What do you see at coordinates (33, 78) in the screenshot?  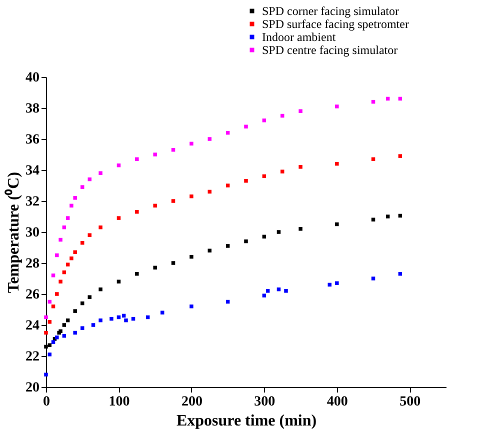 I see `y-tick-label: 40` at bounding box center [33, 78].